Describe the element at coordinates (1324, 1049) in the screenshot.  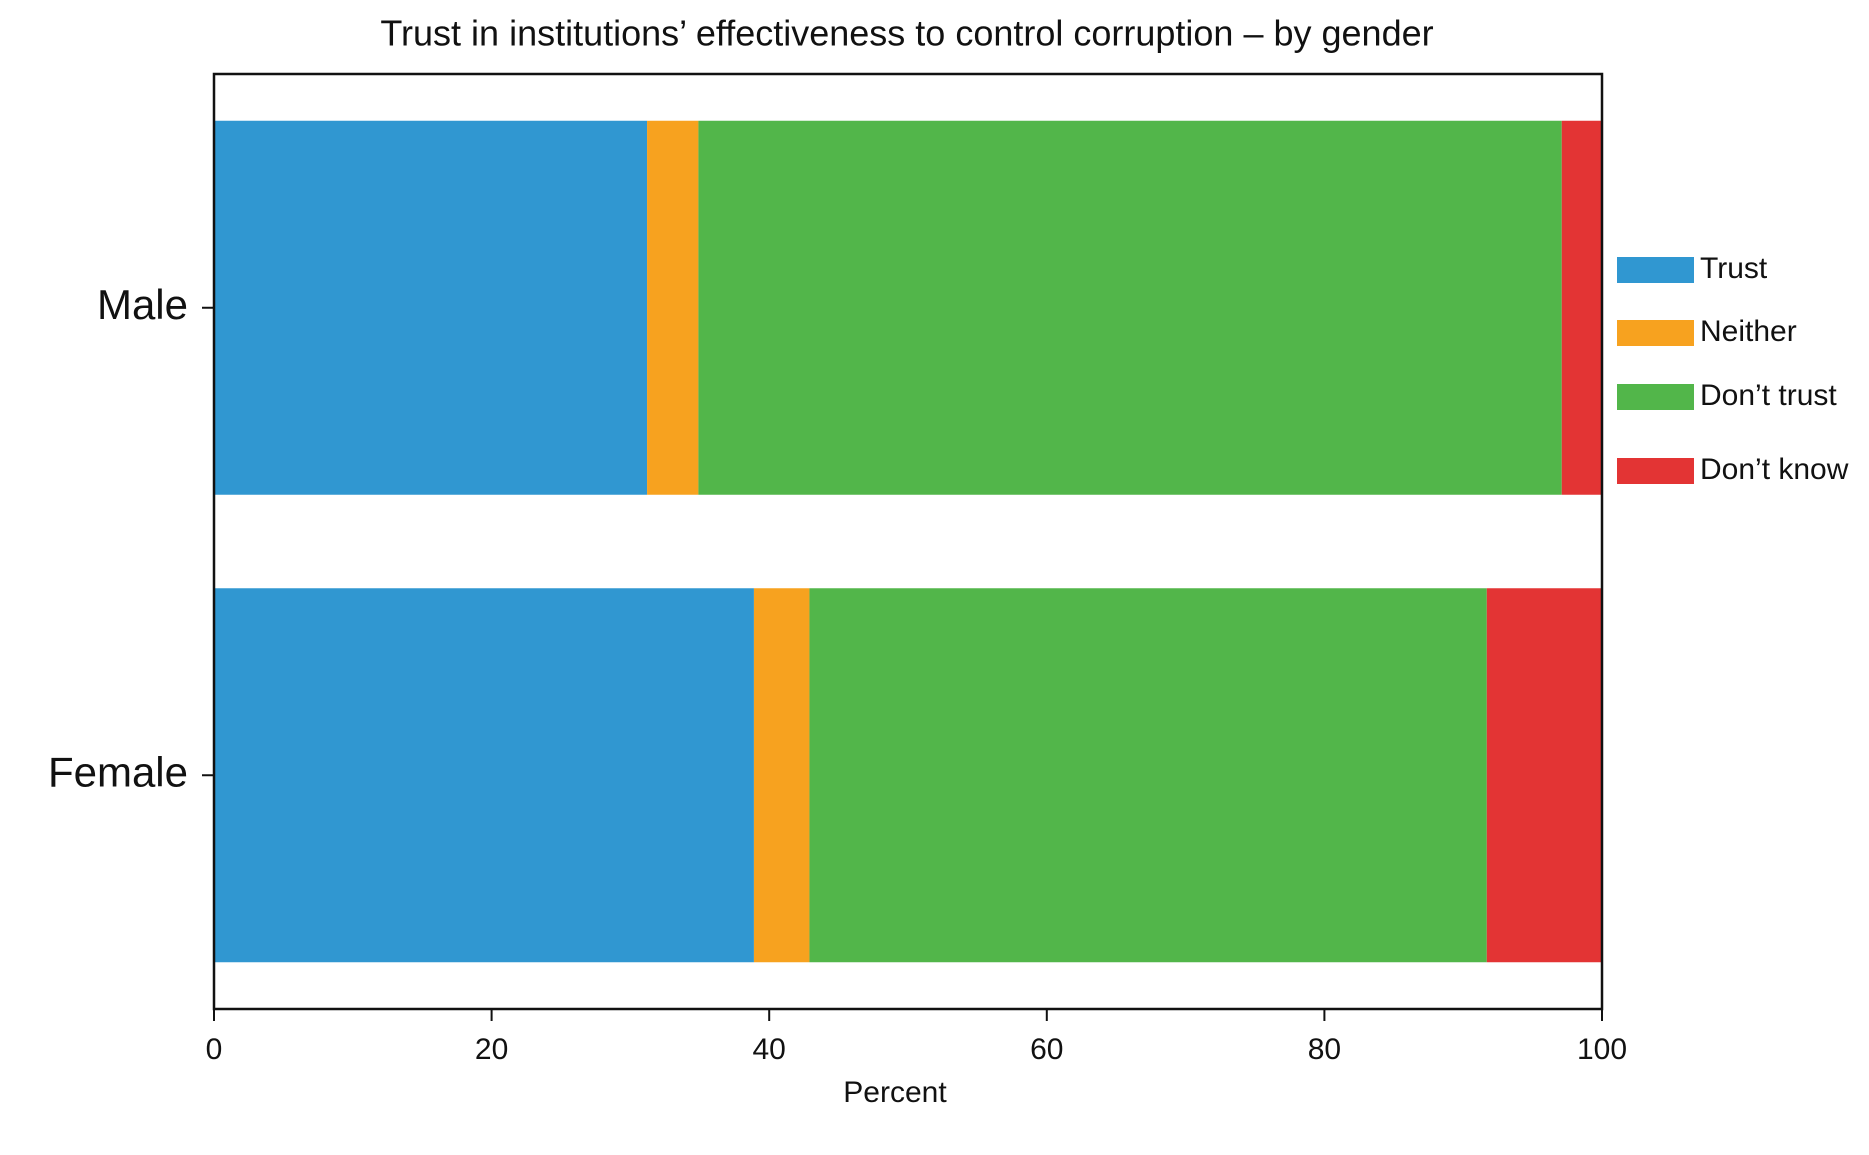
I see `x-tick-label: 80` at that location.